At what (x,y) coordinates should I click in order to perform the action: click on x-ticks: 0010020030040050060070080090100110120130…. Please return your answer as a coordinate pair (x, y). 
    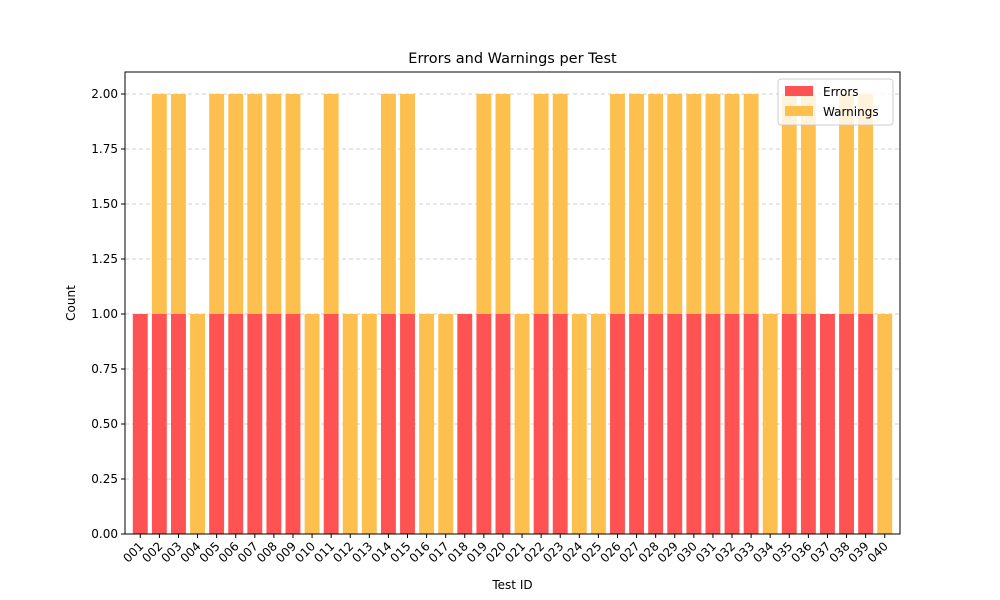
    Looking at the image, I should click on (505, 549).